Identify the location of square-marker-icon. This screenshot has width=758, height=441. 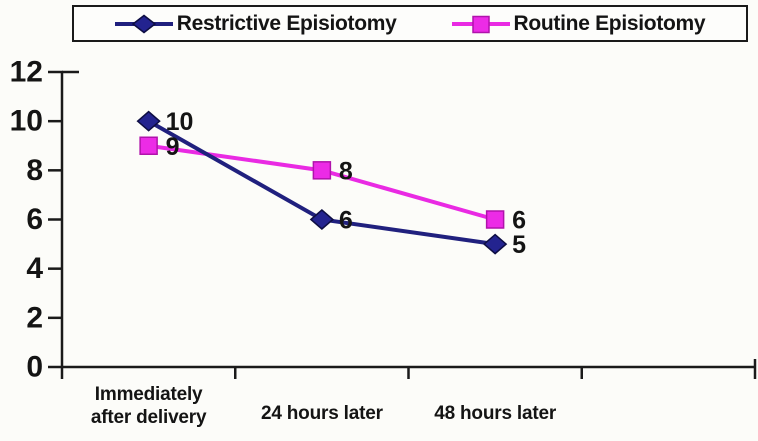
(480, 24).